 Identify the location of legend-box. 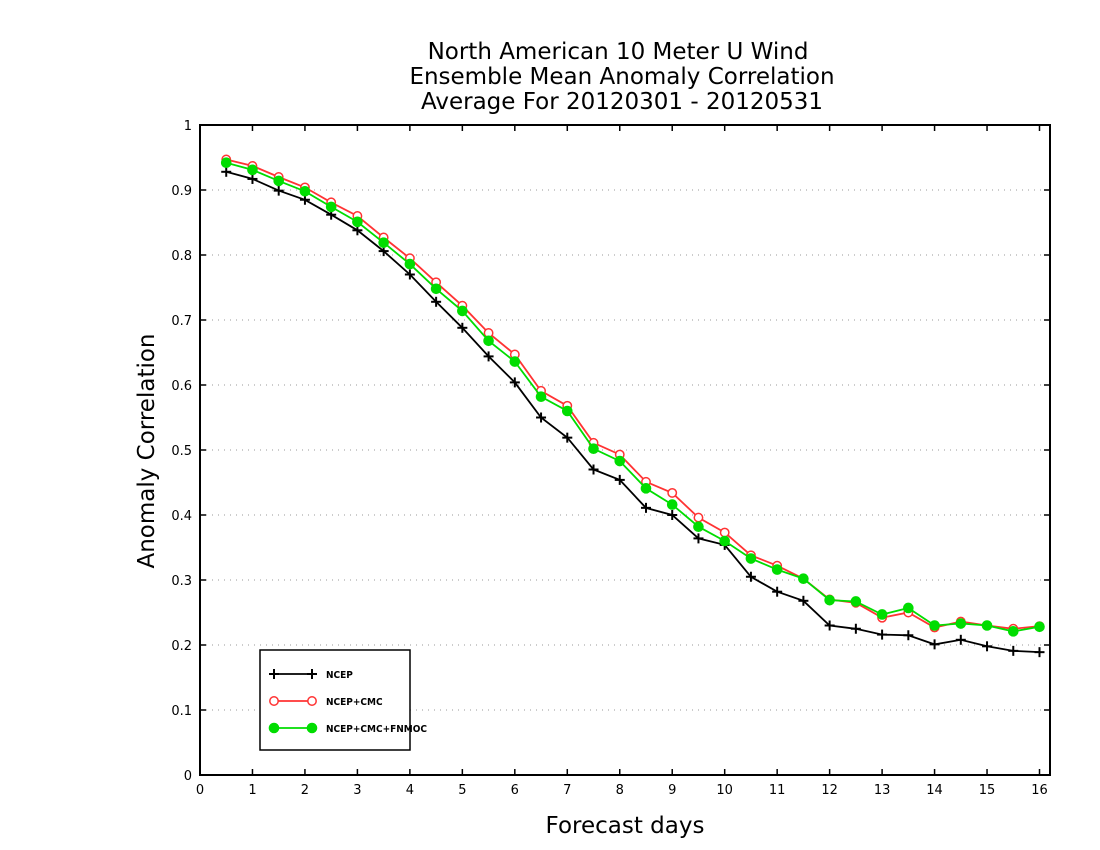
(335, 700).